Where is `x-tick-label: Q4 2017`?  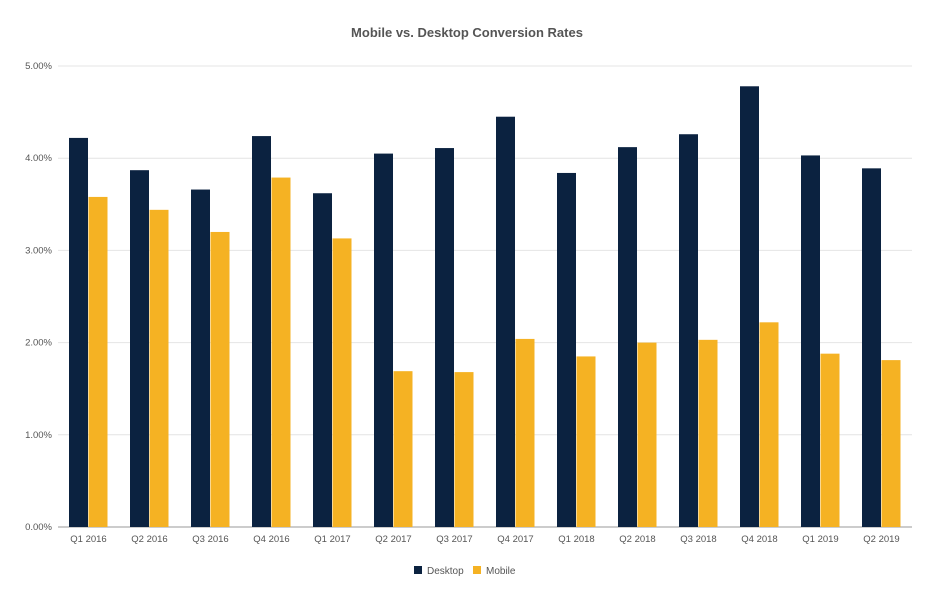
x-tick-label: Q4 2017 is located at coordinates (515, 539).